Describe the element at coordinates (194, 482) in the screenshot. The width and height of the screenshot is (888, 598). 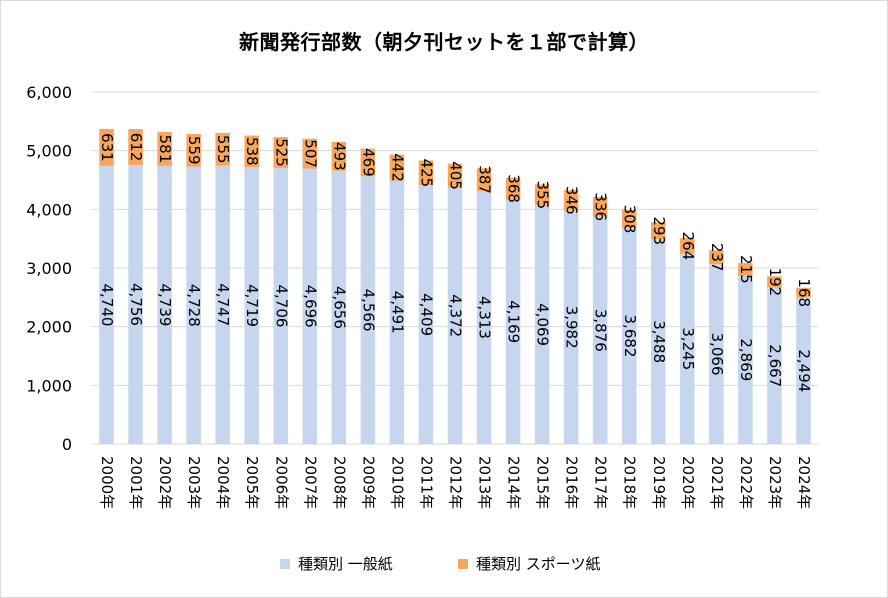
I see `x-tick-label: 2003年` at that location.